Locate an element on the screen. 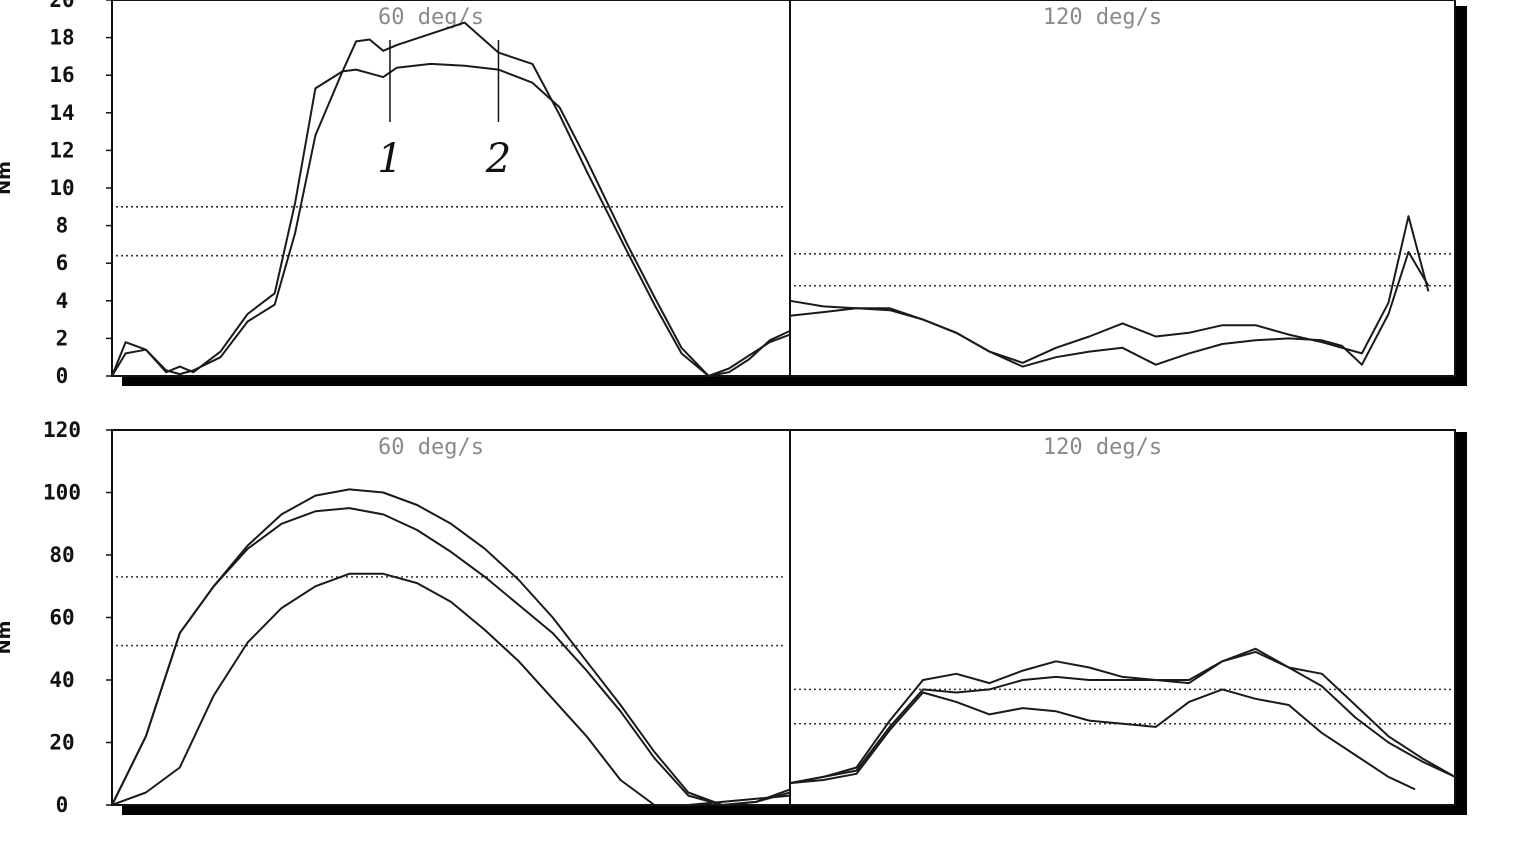  y-tick-label: 4 is located at coordinates (62, 301).